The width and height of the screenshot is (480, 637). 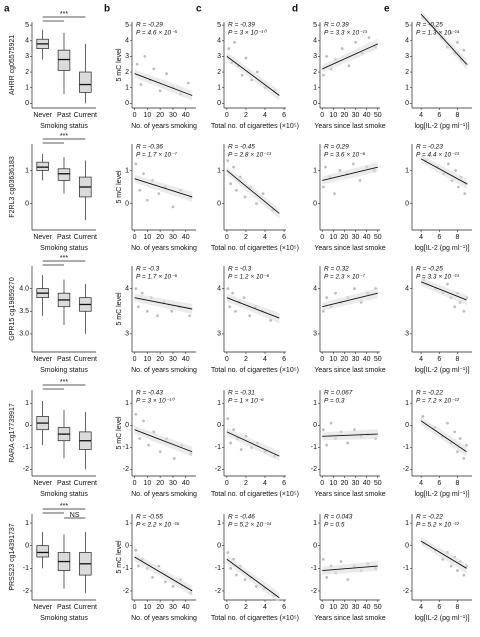 What do you see at coordinates (438, 277) in the screenshot?
I see `annotation: P = 3.3 × 10⁻¹³` at bounding box center [438, 277].